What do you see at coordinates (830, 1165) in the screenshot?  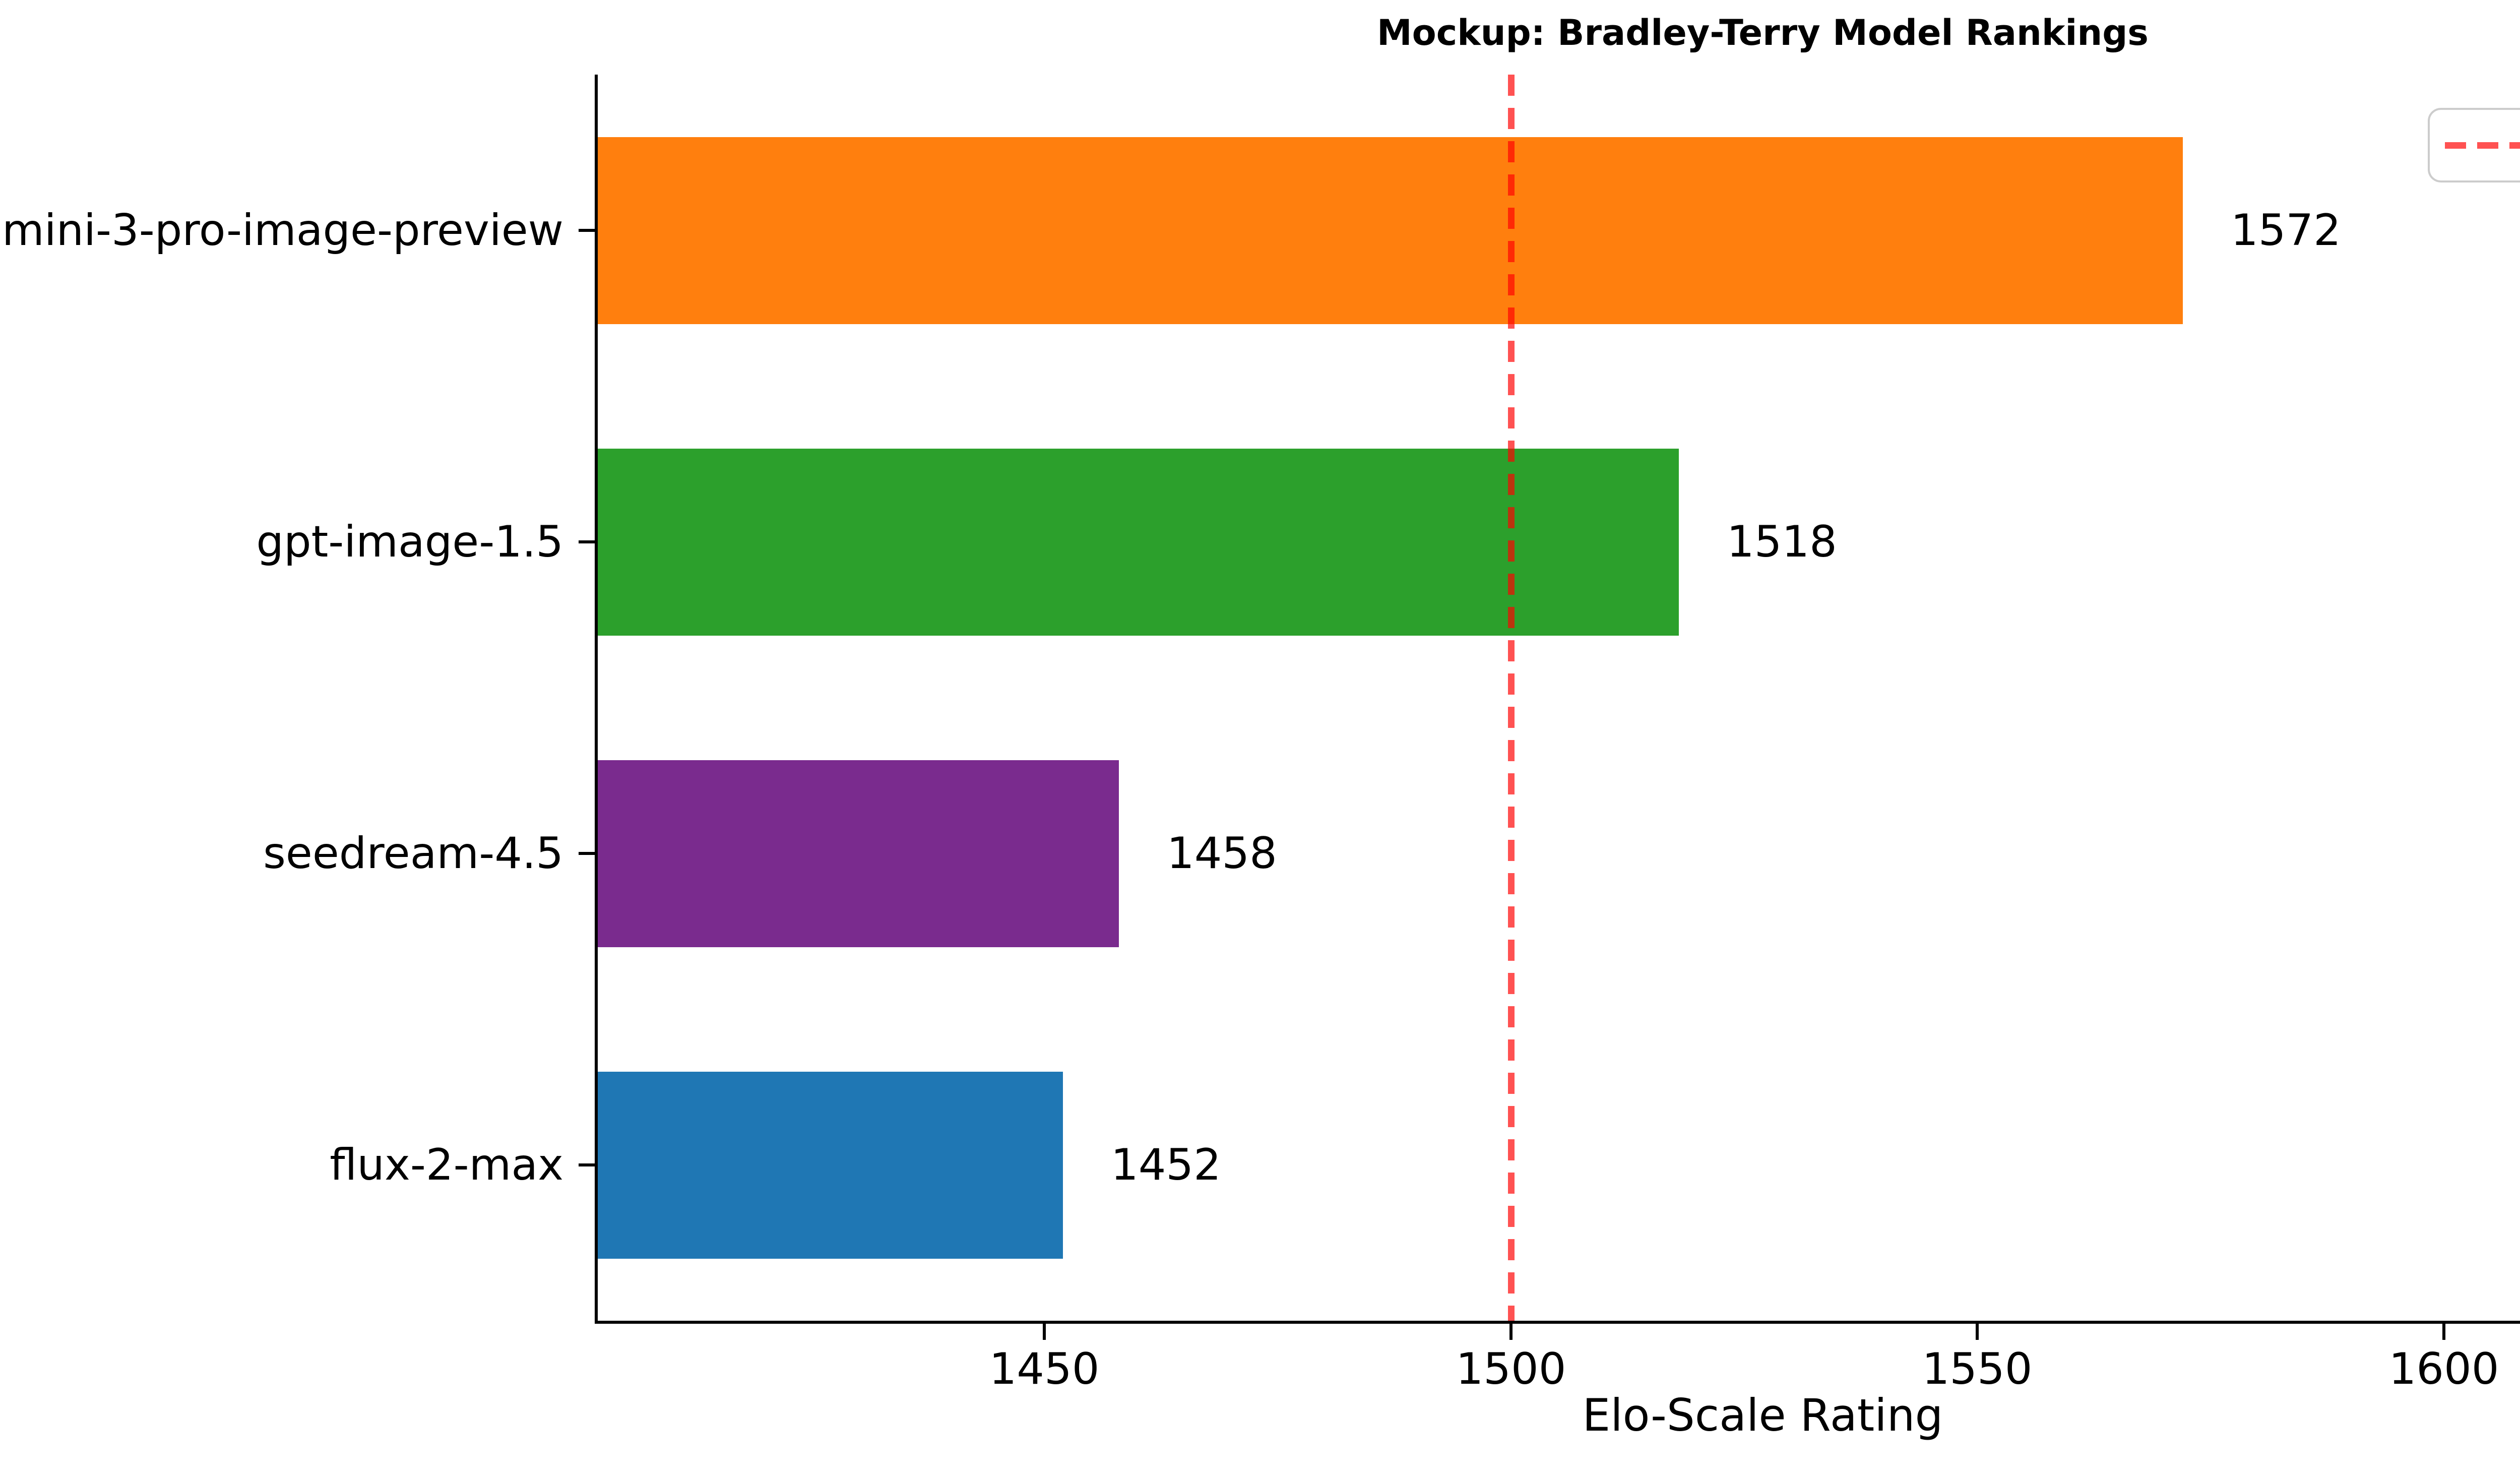 I see `bar-flux-2-max` at bounding box center [830, 1165].